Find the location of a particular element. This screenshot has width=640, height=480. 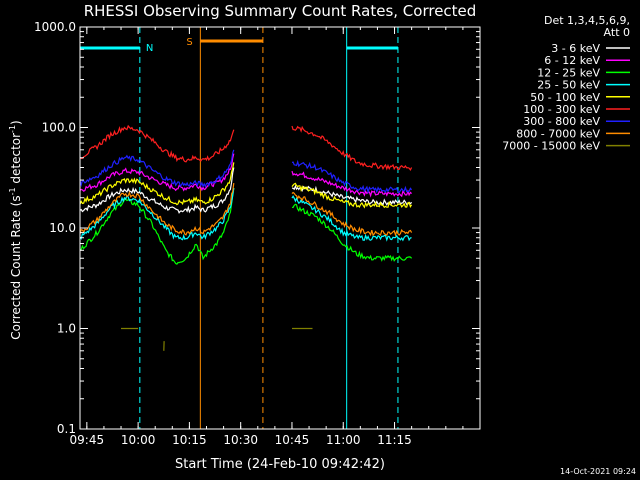

legend-label: 3 - 6 keV is located at coordinates (575, 48).